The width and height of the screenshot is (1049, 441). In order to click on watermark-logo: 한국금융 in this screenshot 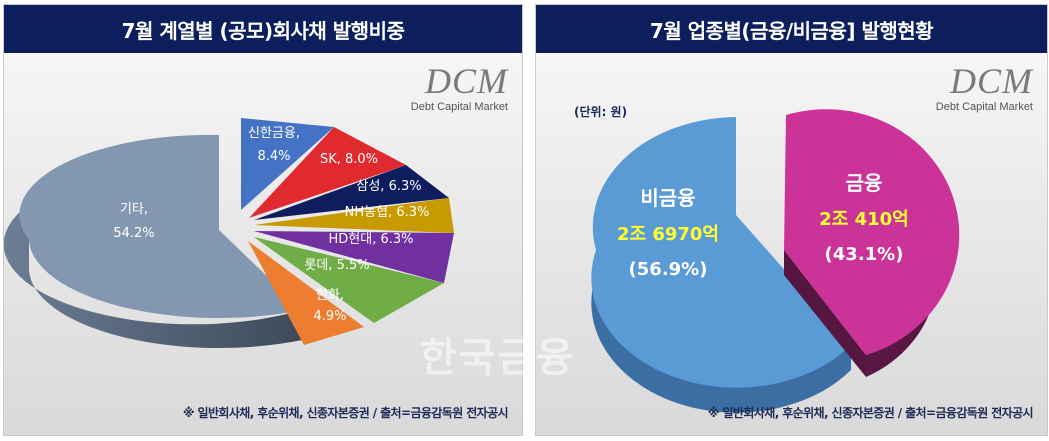, I will do `click(498, 358)`.